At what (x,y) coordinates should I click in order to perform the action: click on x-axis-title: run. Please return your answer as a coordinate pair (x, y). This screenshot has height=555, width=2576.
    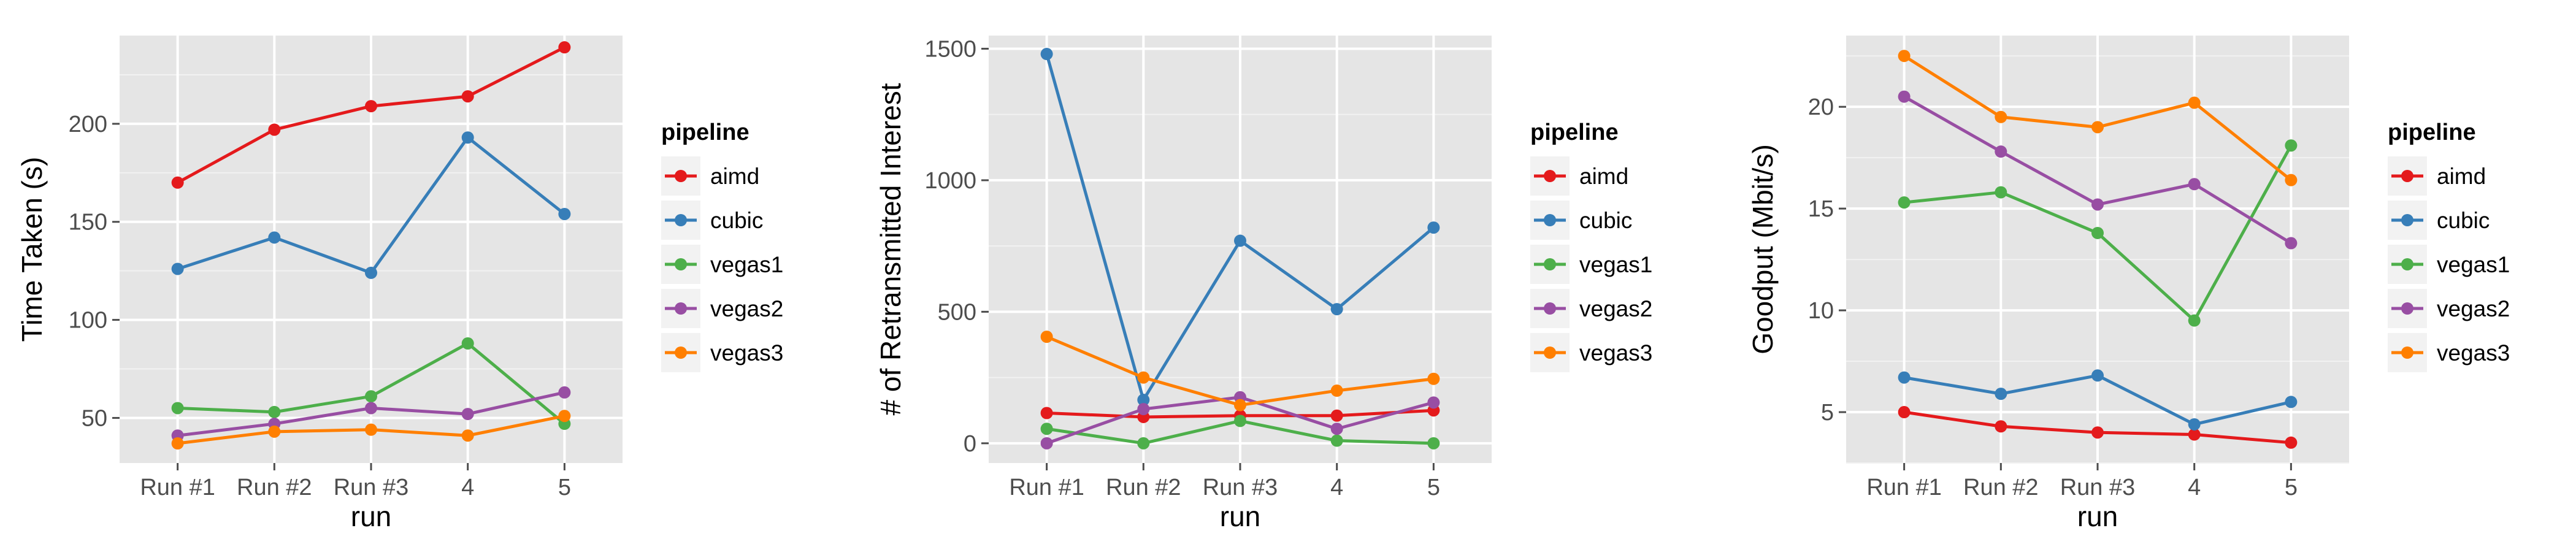
    Looking at the image, I should click on (2097, 516).